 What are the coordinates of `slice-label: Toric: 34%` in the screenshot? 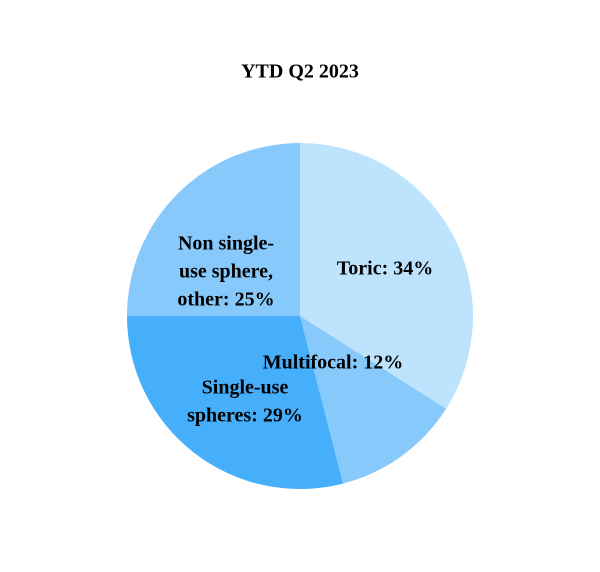 It's located at (385, 269).